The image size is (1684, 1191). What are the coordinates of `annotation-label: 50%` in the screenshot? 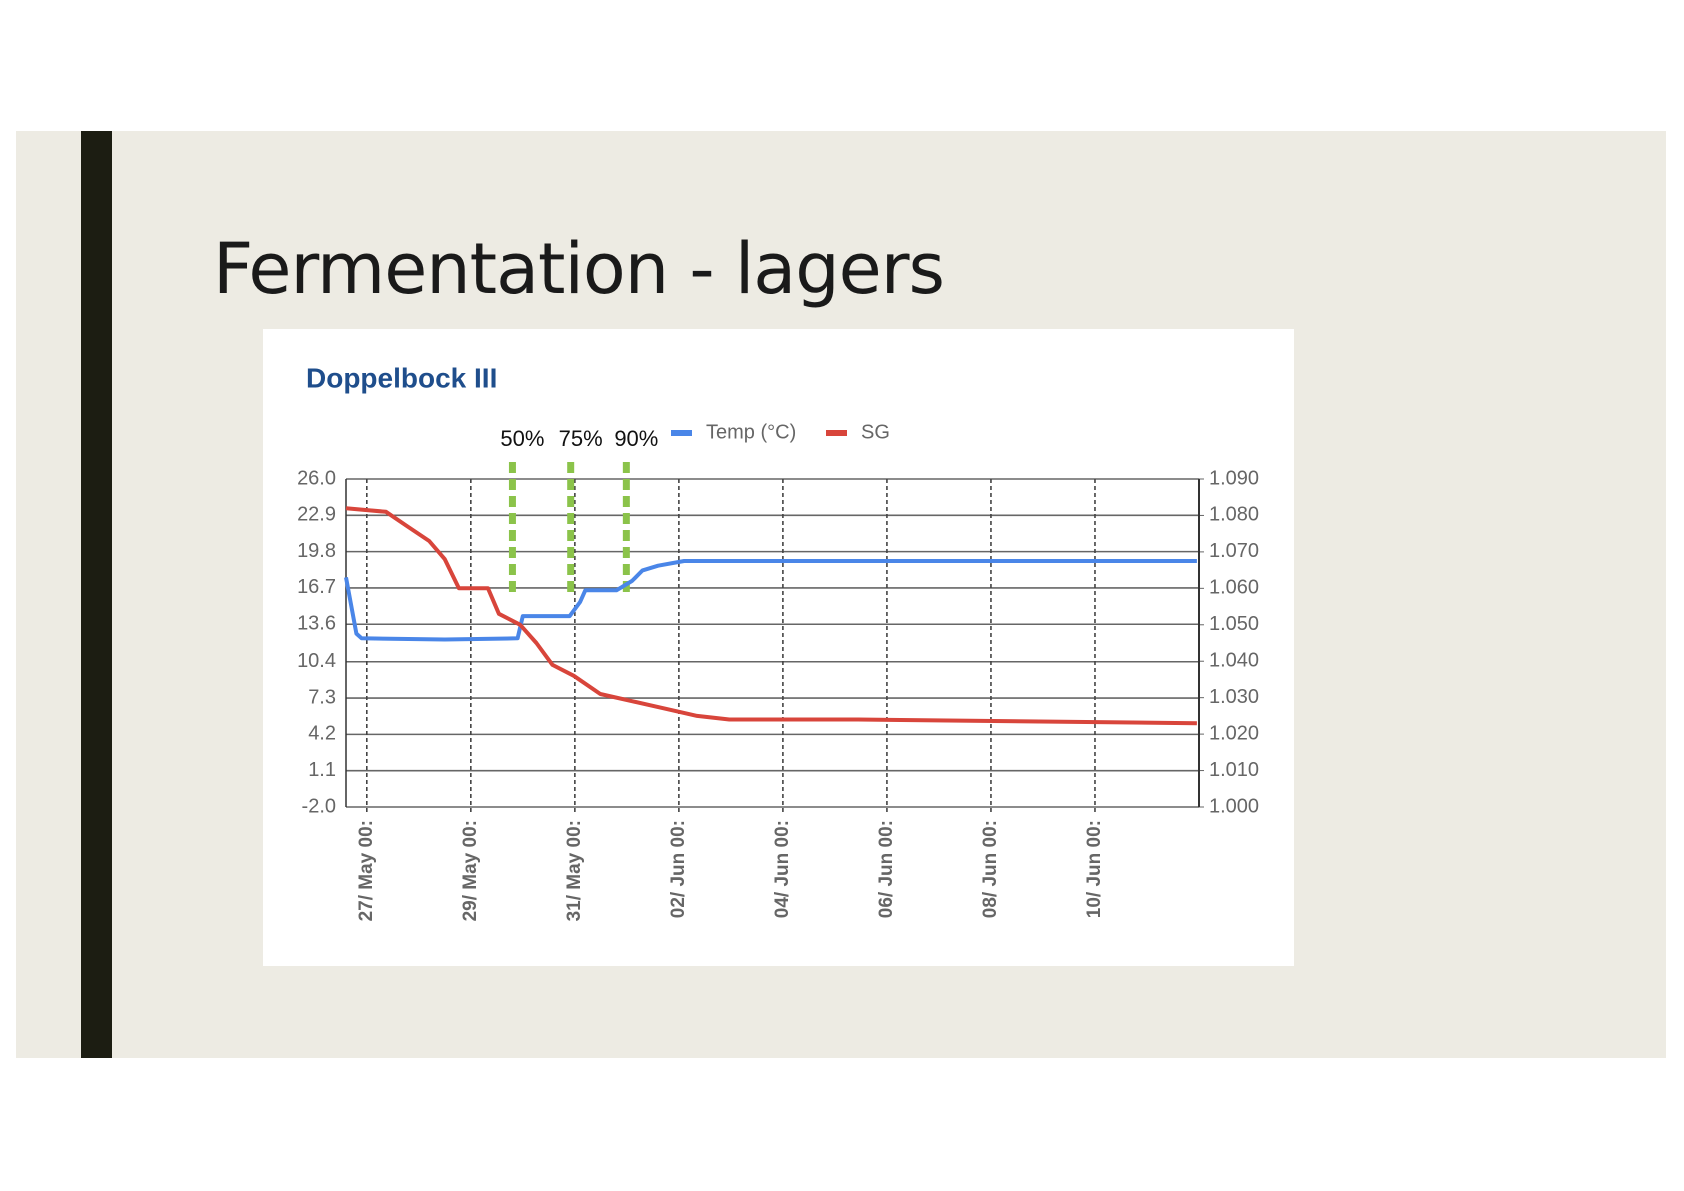 It's located at (522, 438).